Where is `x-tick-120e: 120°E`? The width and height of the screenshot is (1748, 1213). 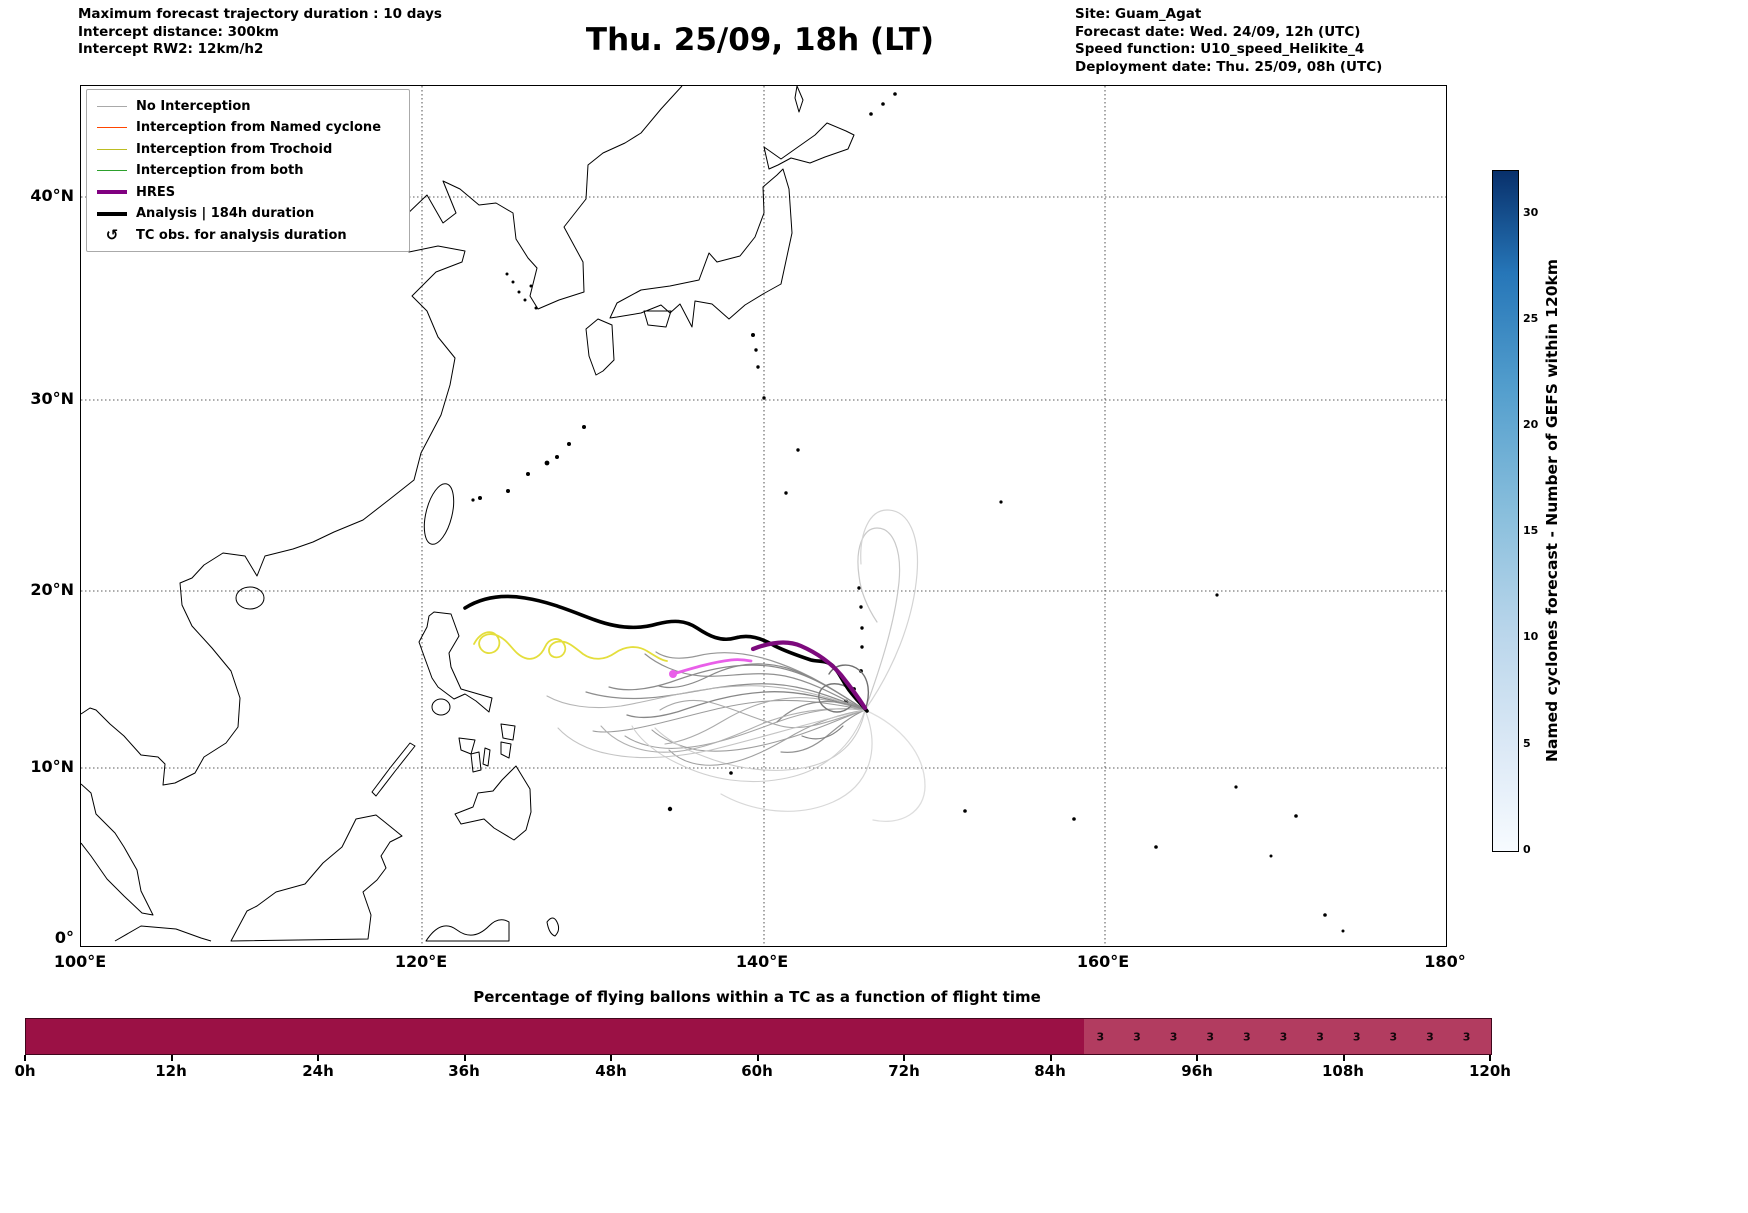
x-tick-120e: 120°E is located at coordinates (421, 961).